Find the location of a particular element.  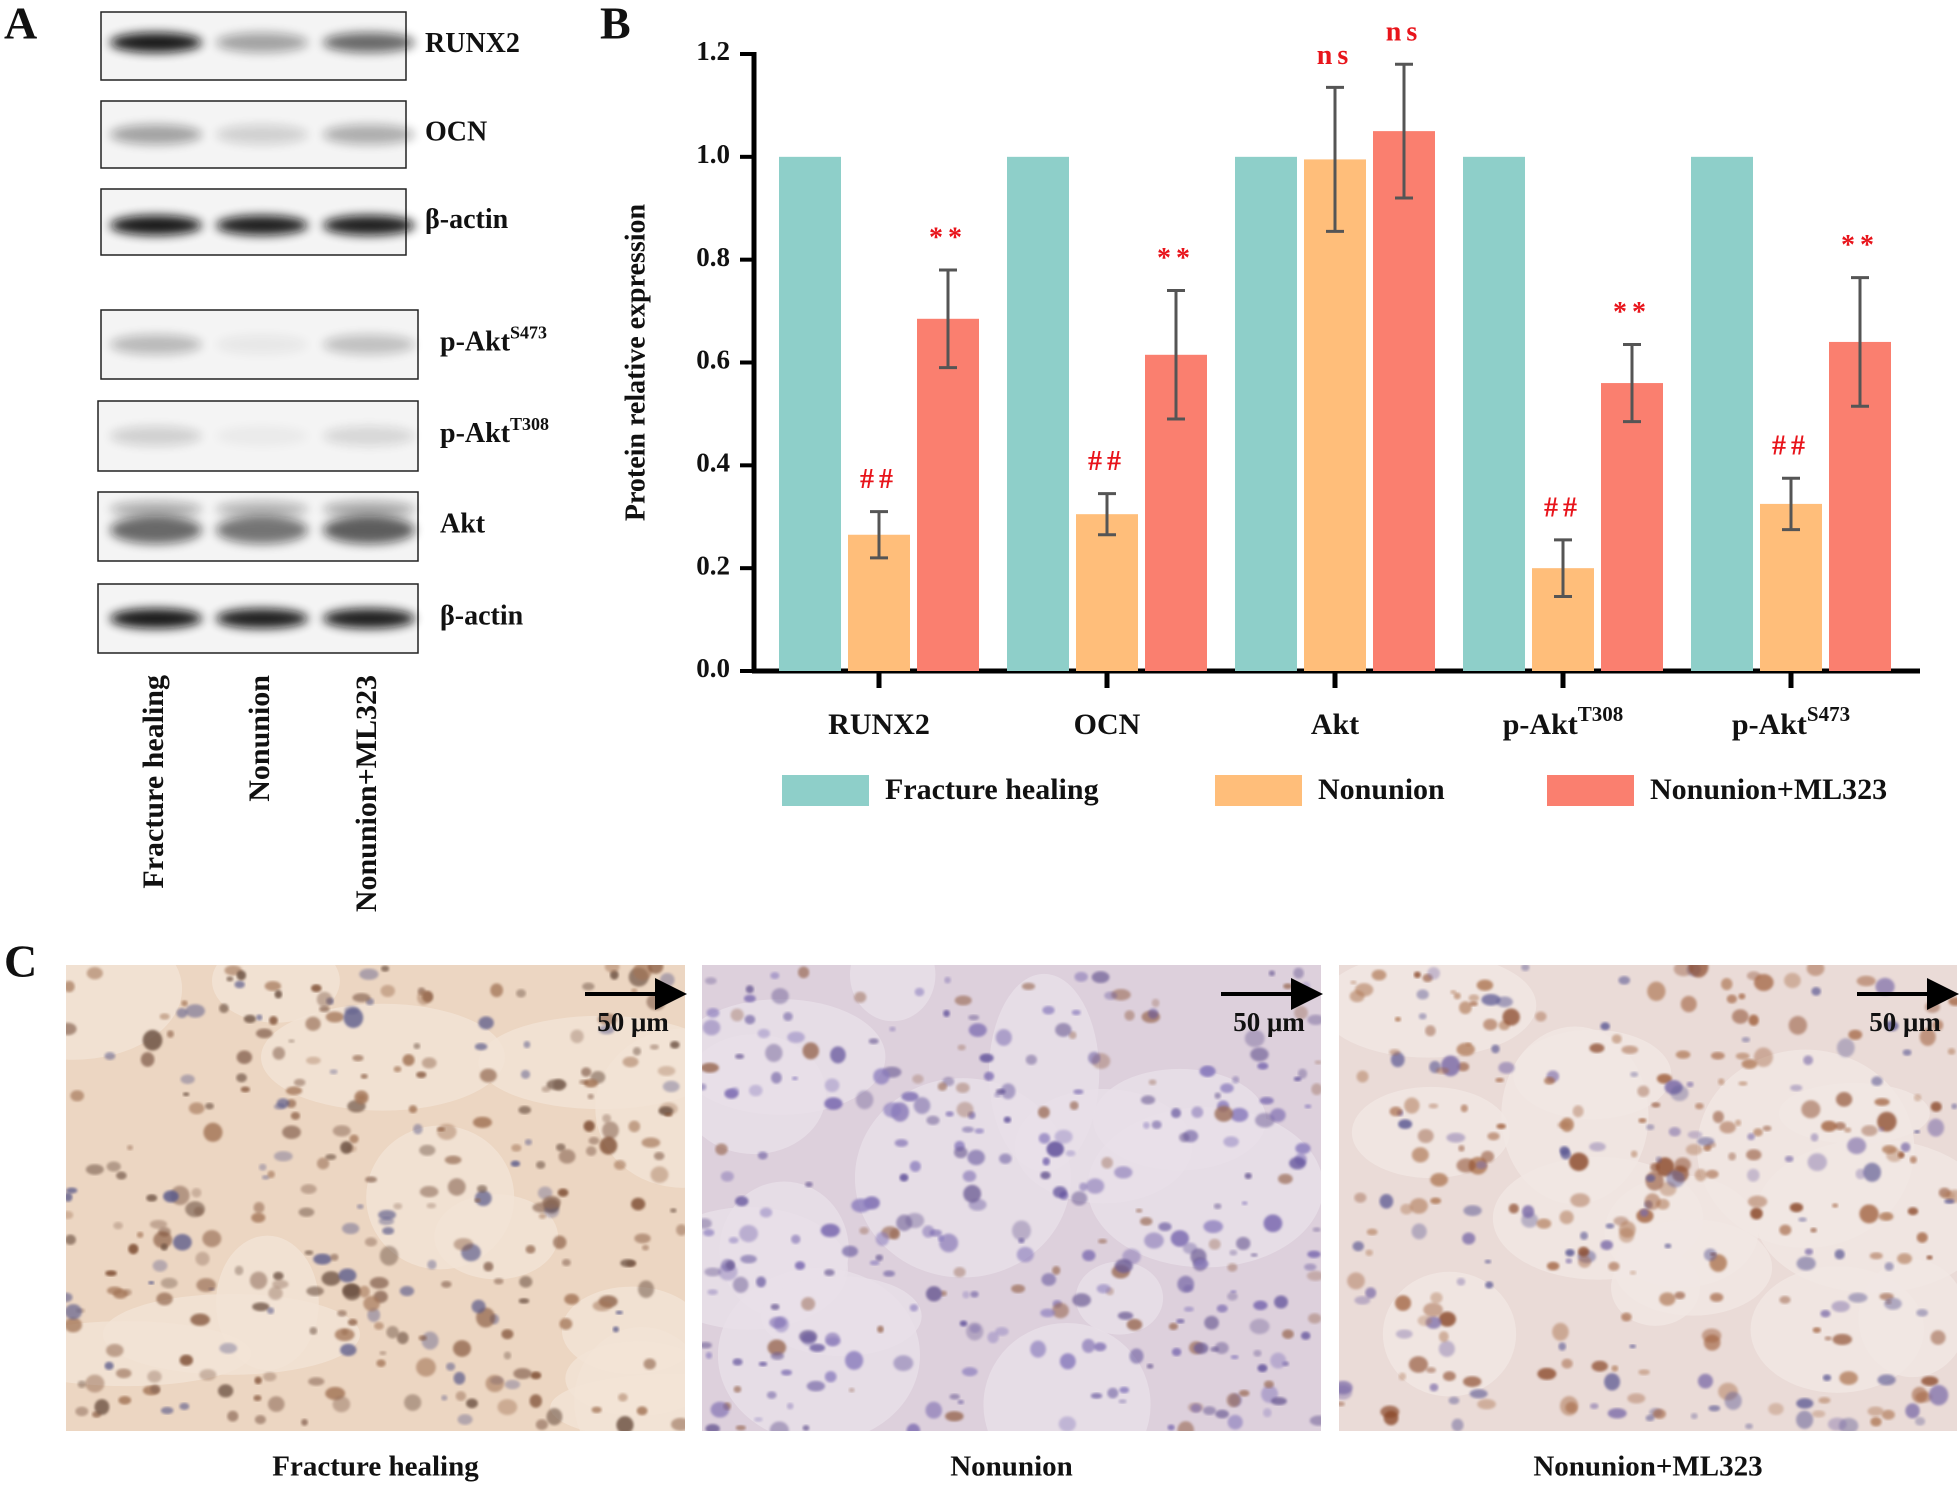

image-caption: Nonunion+ML323 is located at coordinates (1647, 1467).